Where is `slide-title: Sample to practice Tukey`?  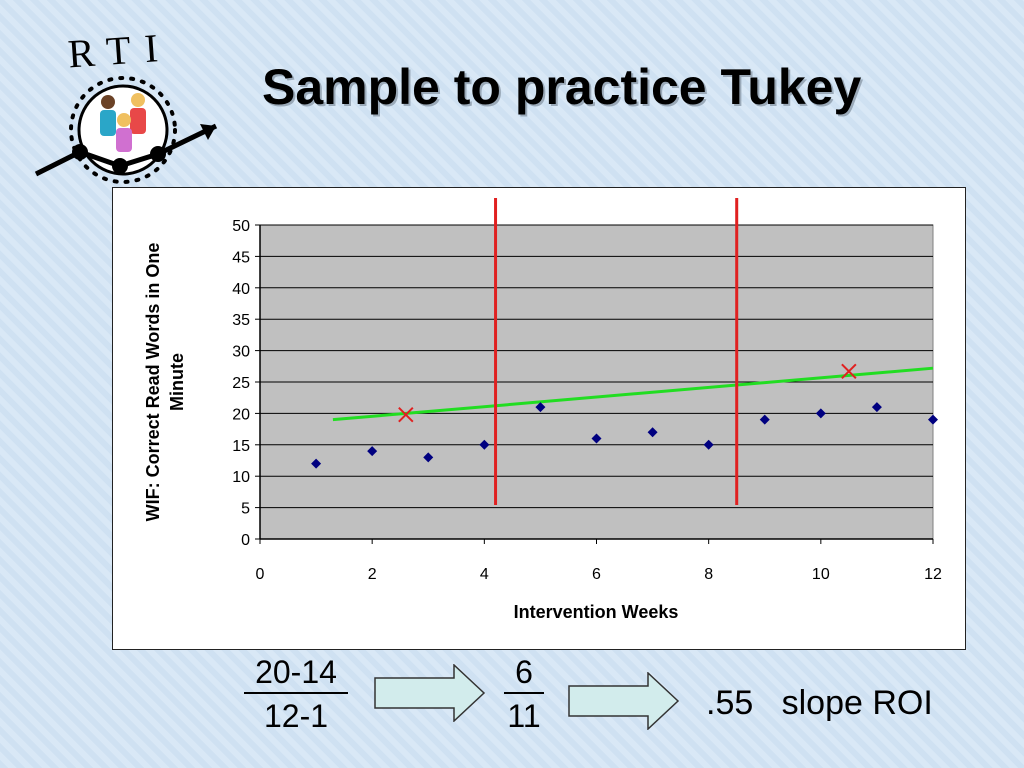
slide-title: Sample to practice Tukey is located at coordinates (562, 87).